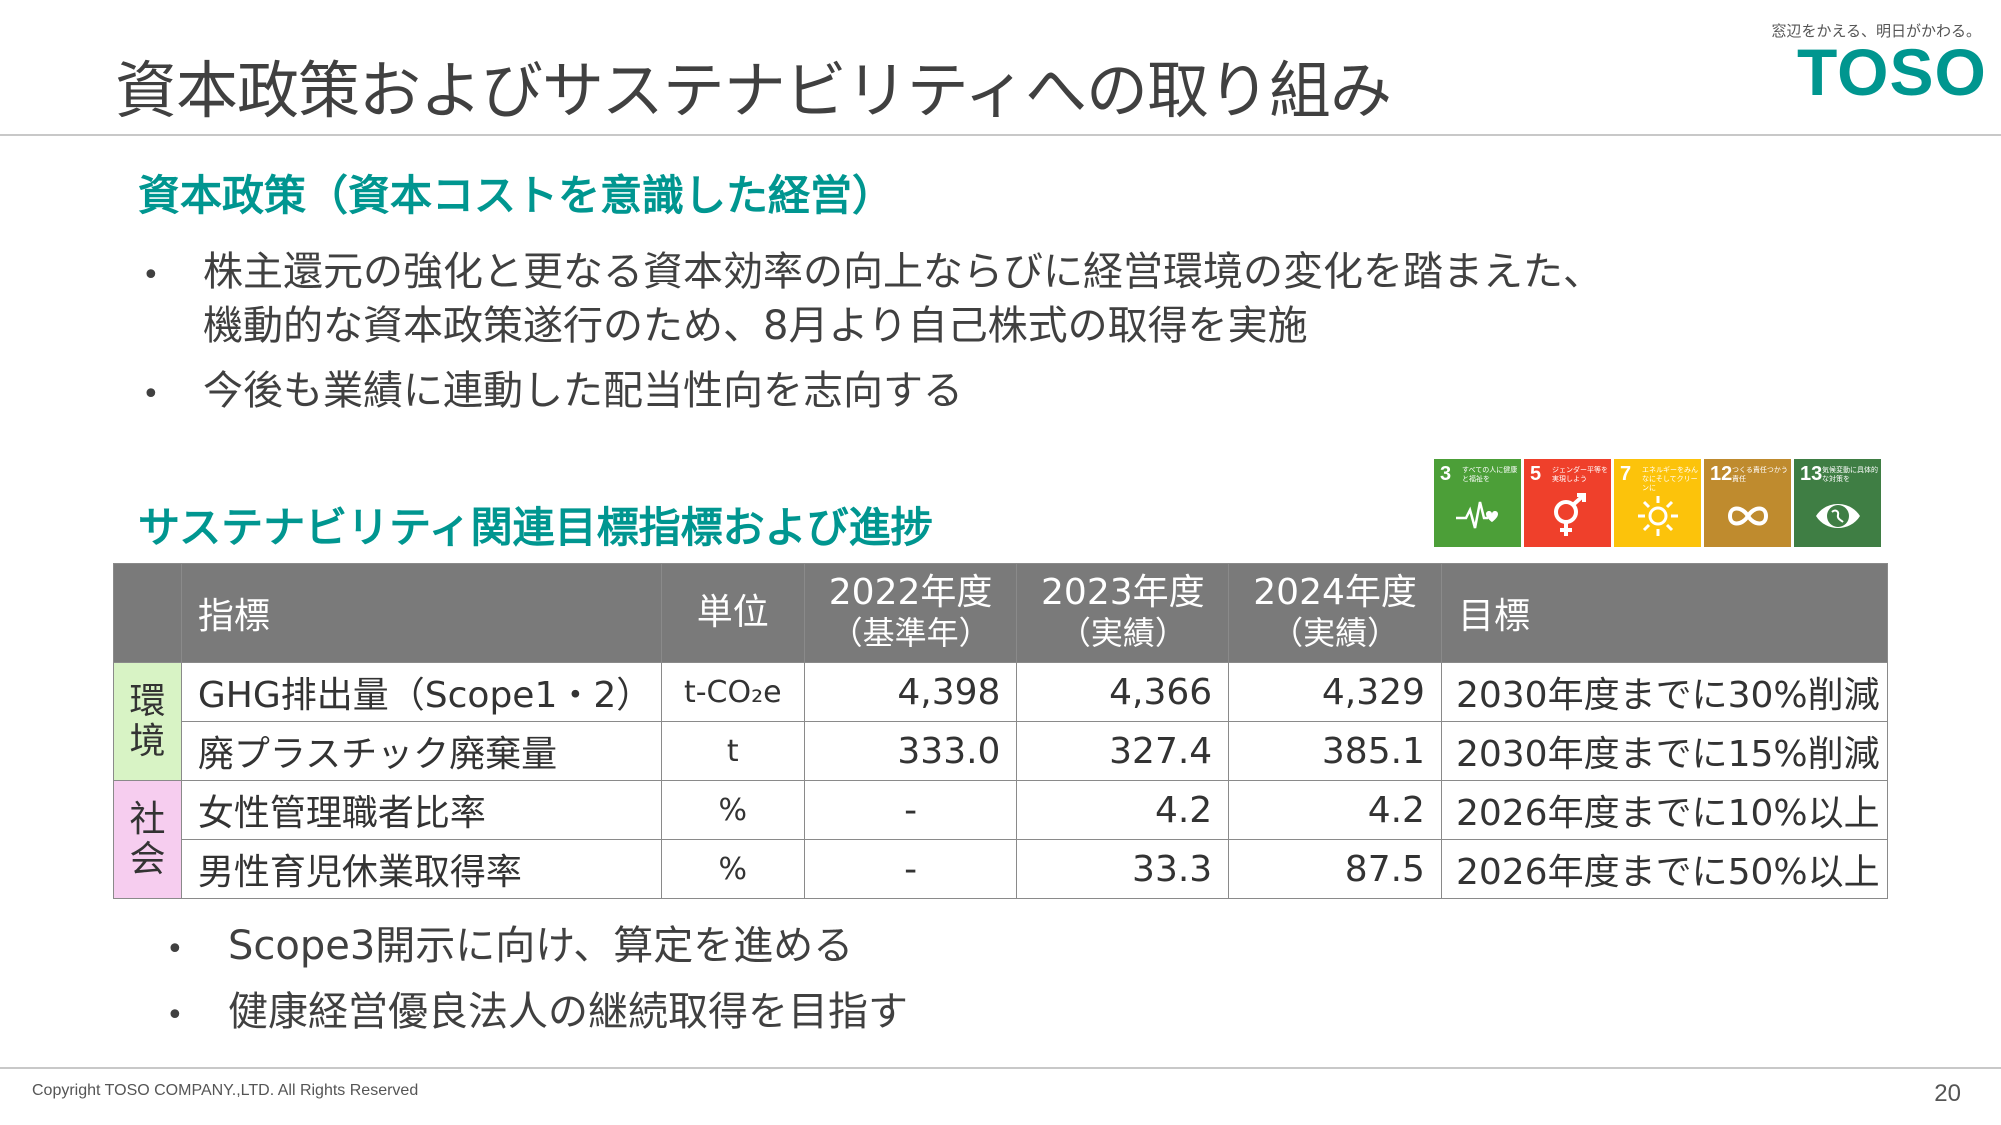  I want to click on category-soc-char-2: 会, so click(147, 859).